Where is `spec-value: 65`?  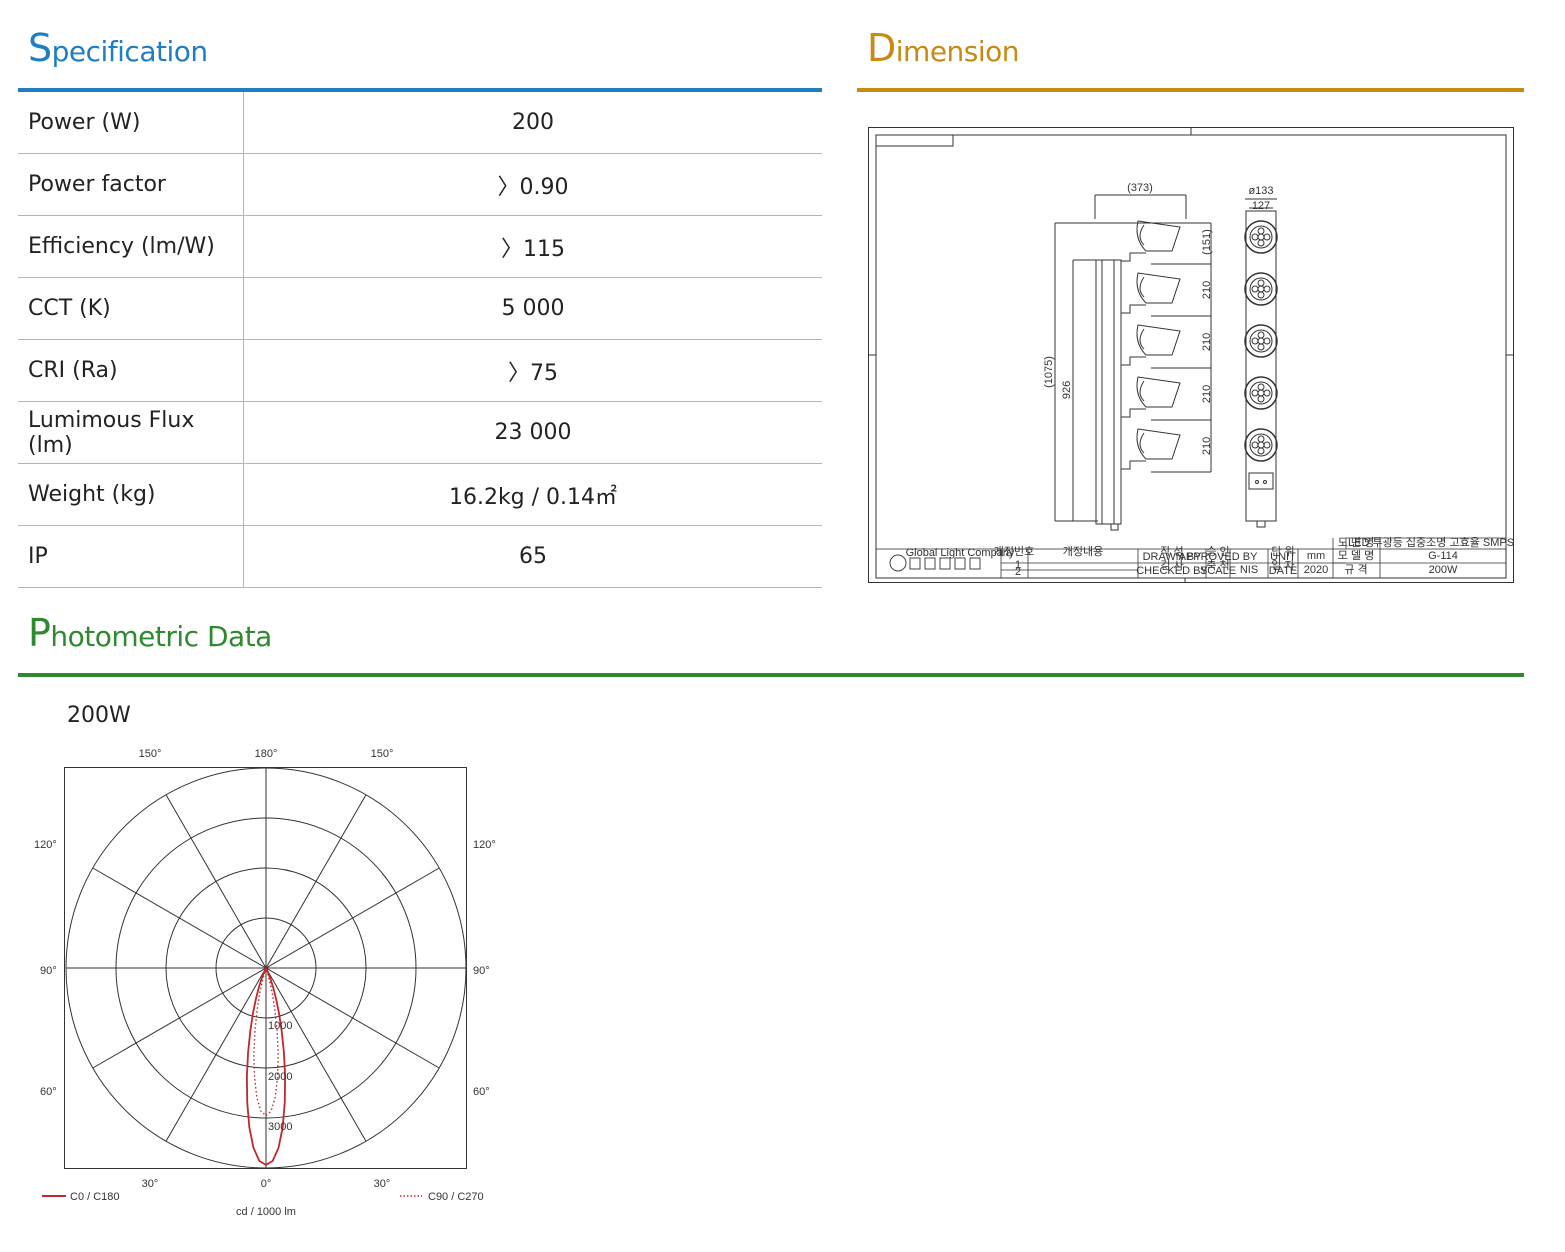 spec-value: 65 is located at coordinates (532, 556).